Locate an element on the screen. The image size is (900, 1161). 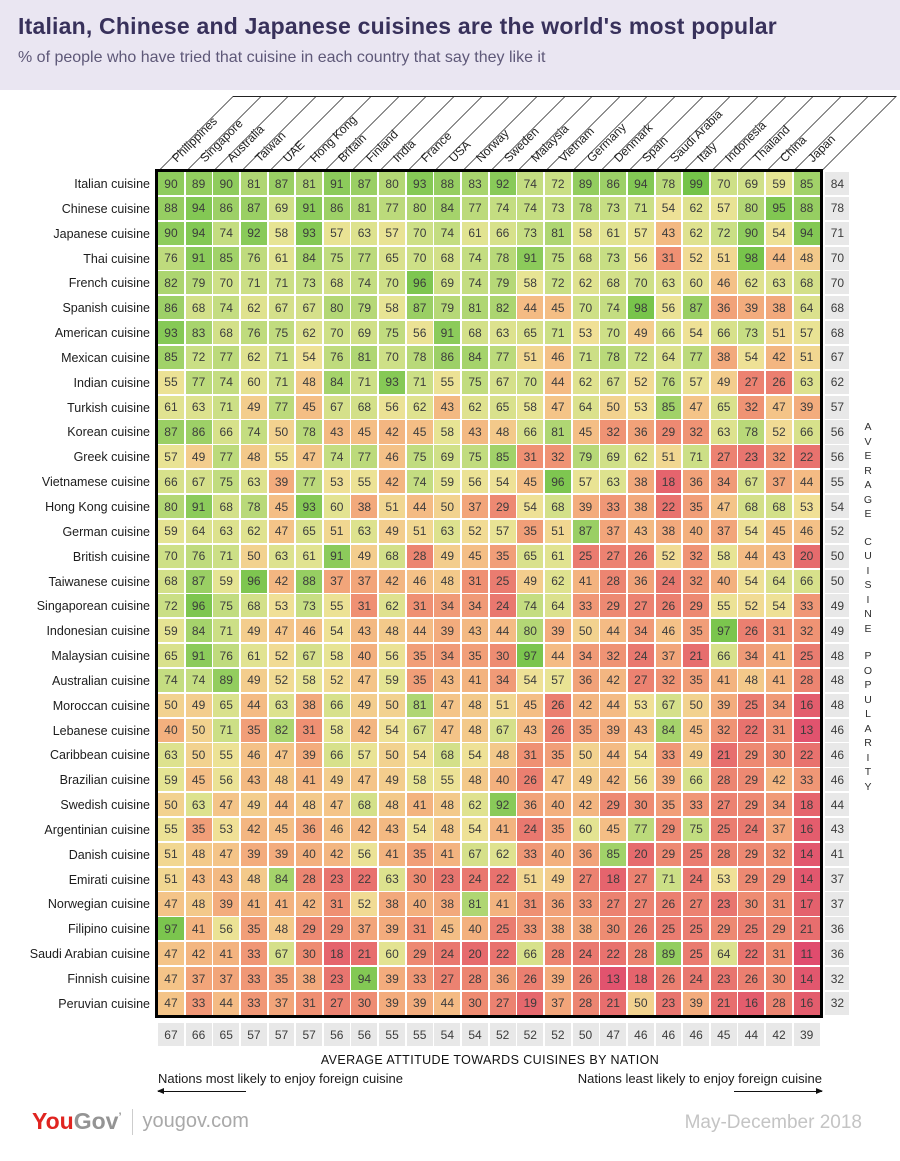
heatmap-cell: 46 is located at coordinates (309, 631).